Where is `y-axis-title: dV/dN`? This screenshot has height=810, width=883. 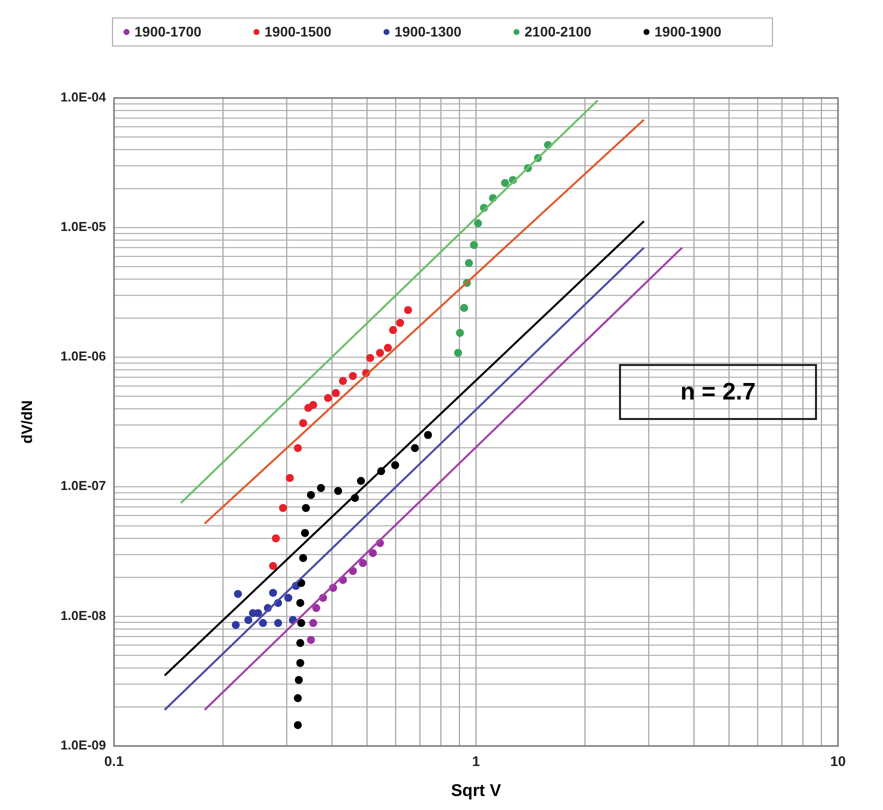
y-axis-title: dV/dN is located at coordinates (27, 422).